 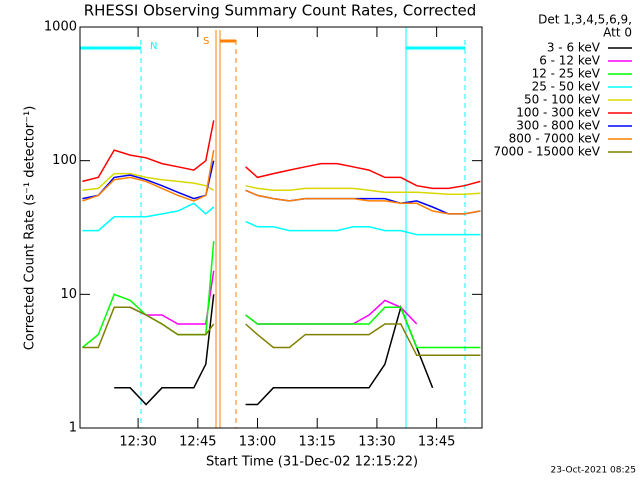 I want to click on x-tick-label: 13:15, so click(x=316, y=442).